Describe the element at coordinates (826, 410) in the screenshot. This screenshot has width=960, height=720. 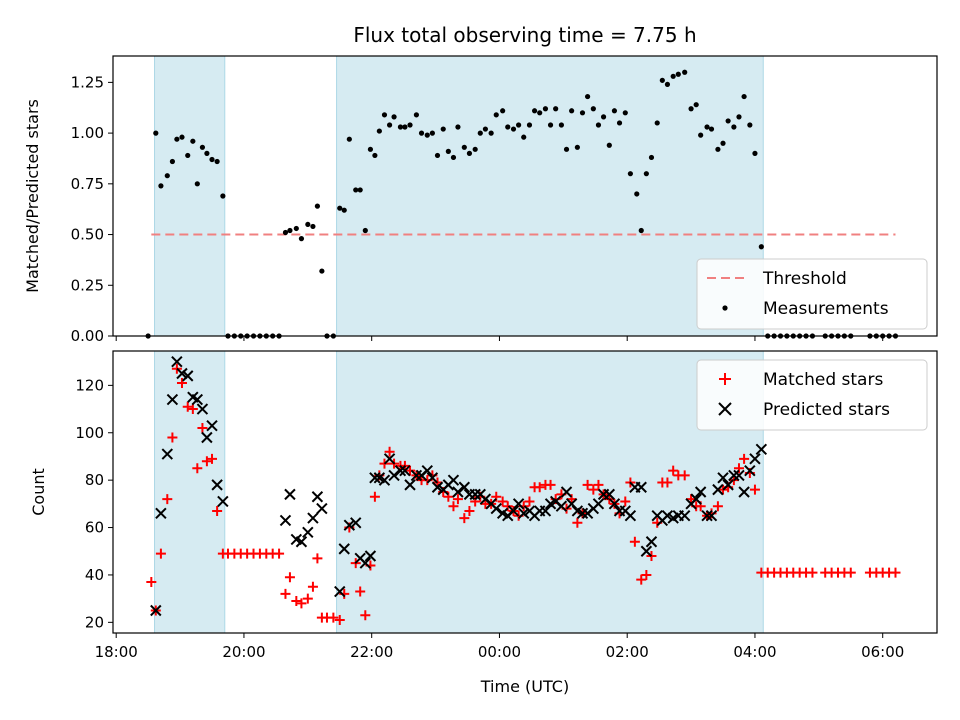
I see `legend-label: Predicted stars` at that location.